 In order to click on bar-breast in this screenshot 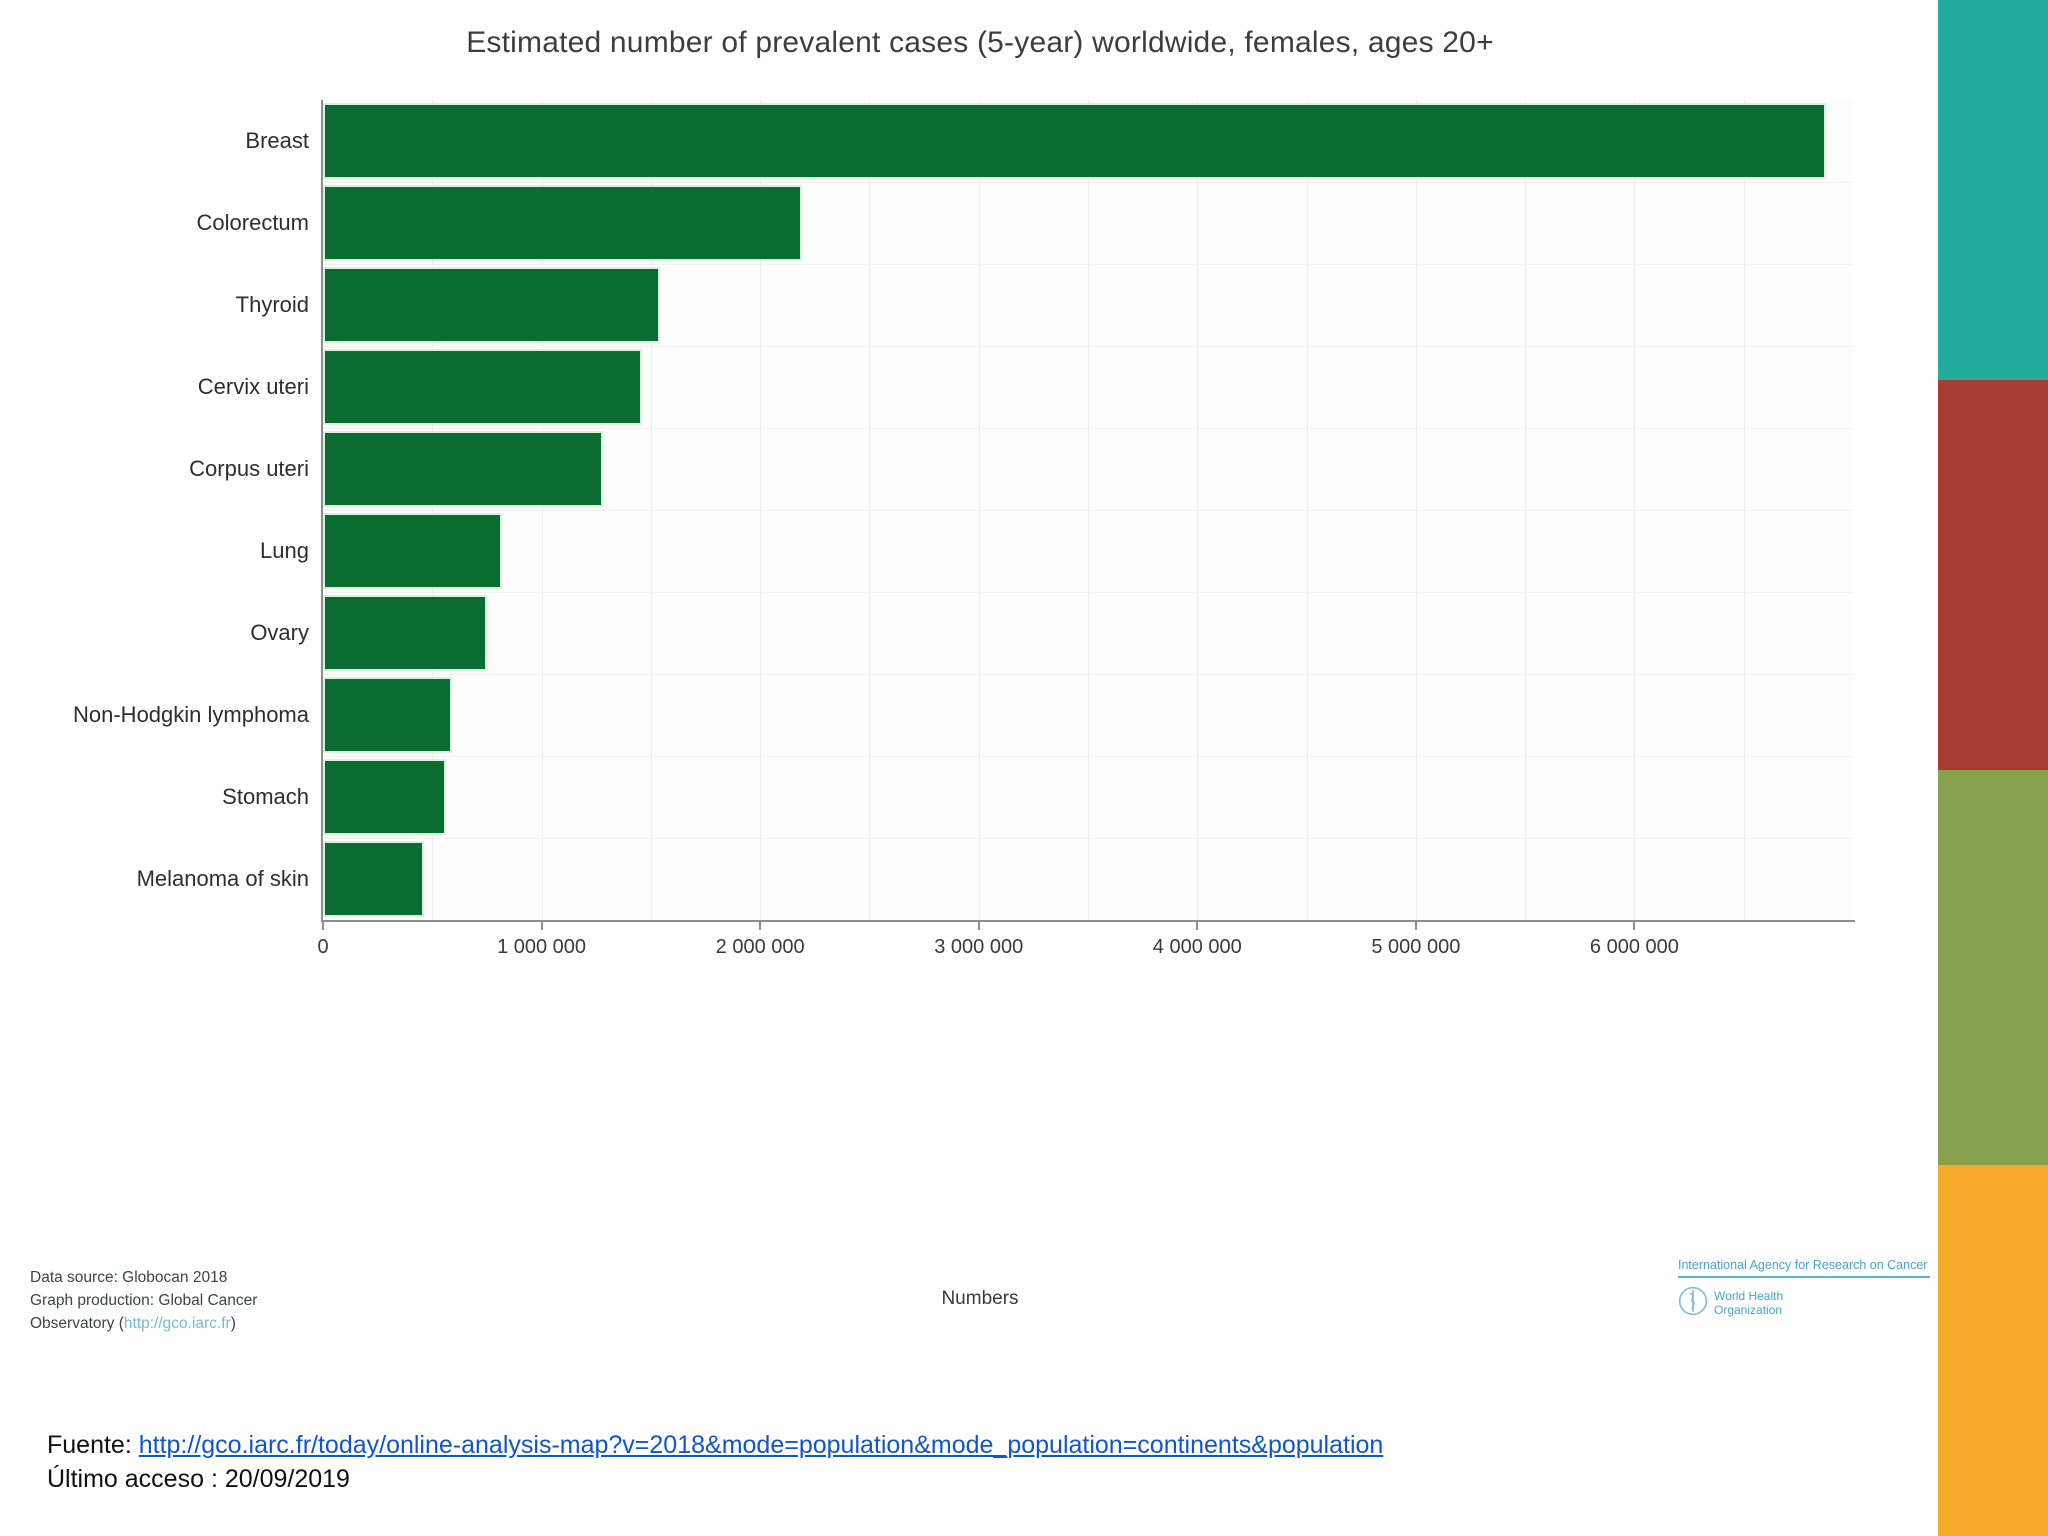, I will do `click(1074, 141)`.